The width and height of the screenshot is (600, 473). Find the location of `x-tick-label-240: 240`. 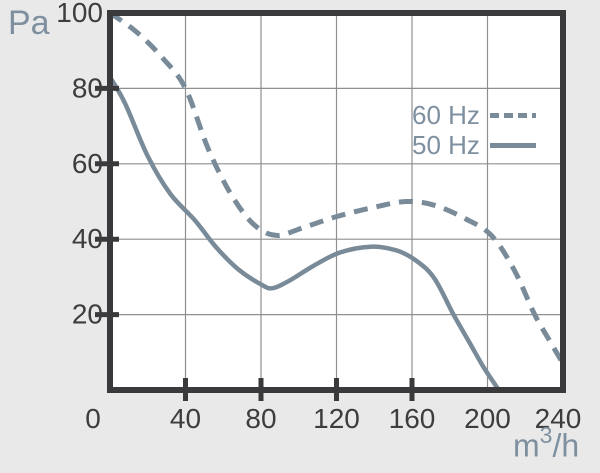

x-tick-label-240: 240 is located at coordinates (558, 418).